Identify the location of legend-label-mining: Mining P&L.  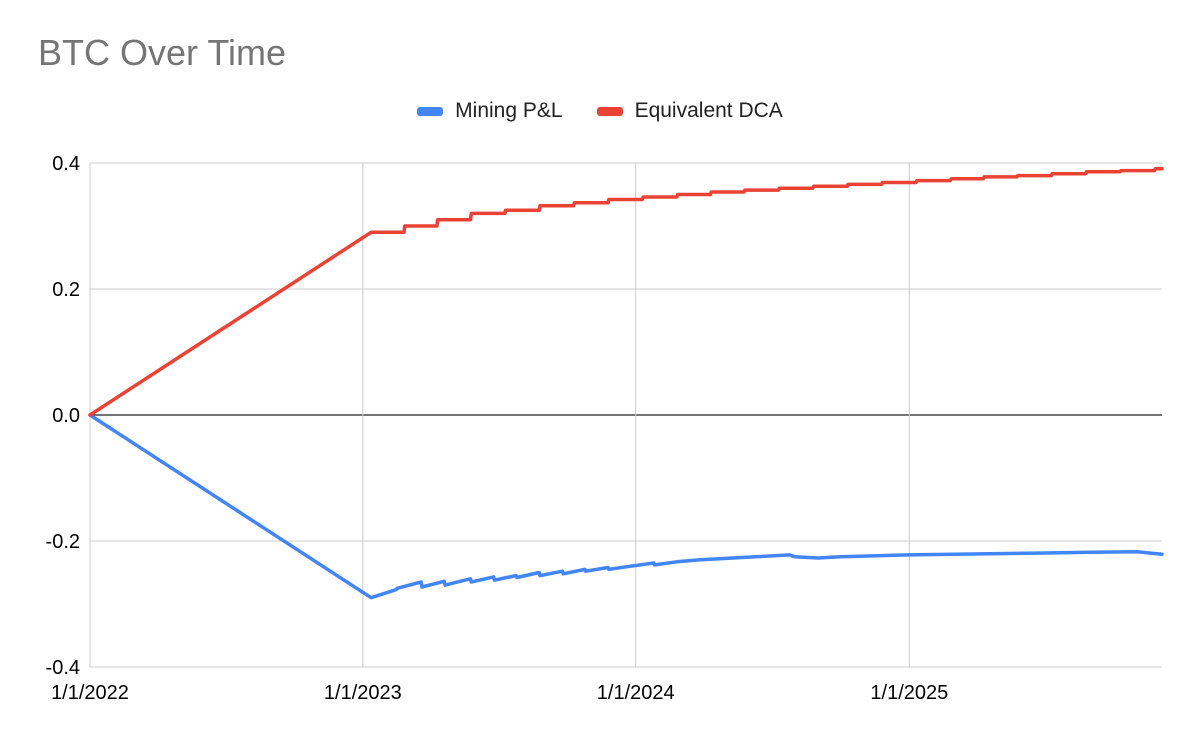
(509, 110).